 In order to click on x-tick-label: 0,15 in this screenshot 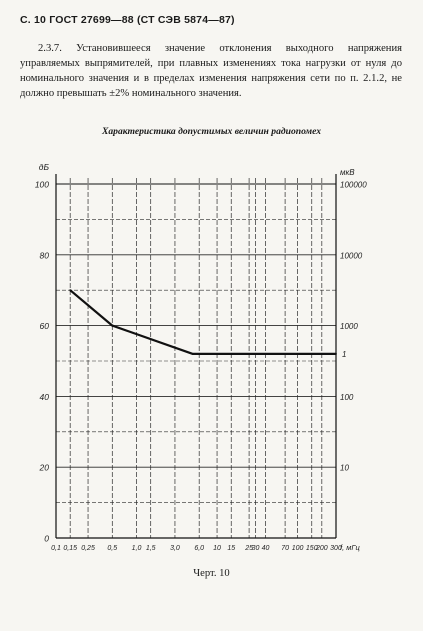, I will do `click(70, 548)`.